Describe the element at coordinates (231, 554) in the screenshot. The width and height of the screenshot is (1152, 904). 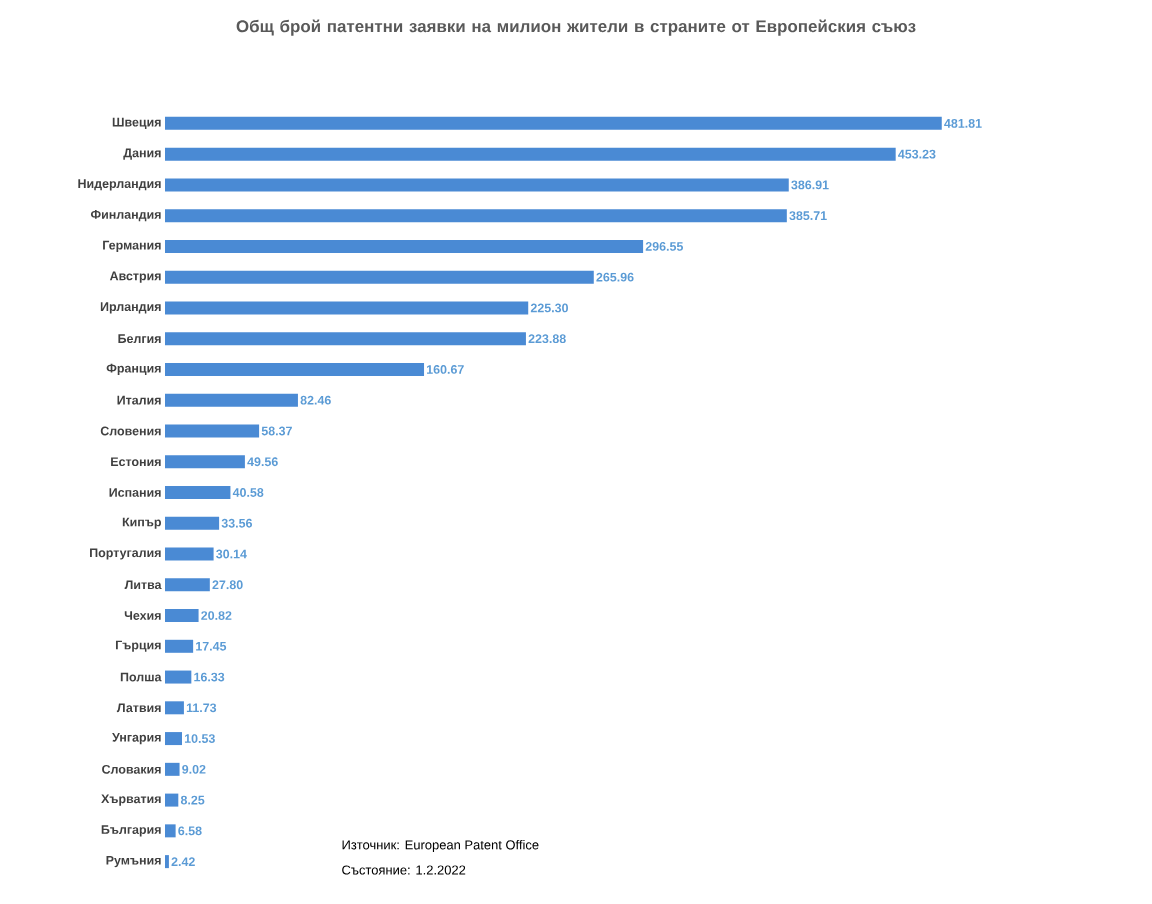
I see `data-label: 30.14` at that location.